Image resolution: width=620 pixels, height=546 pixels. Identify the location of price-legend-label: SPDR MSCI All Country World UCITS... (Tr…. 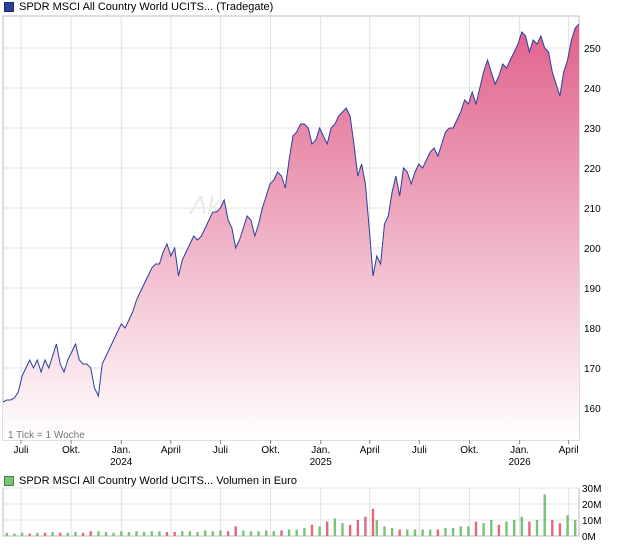
(146, 7).